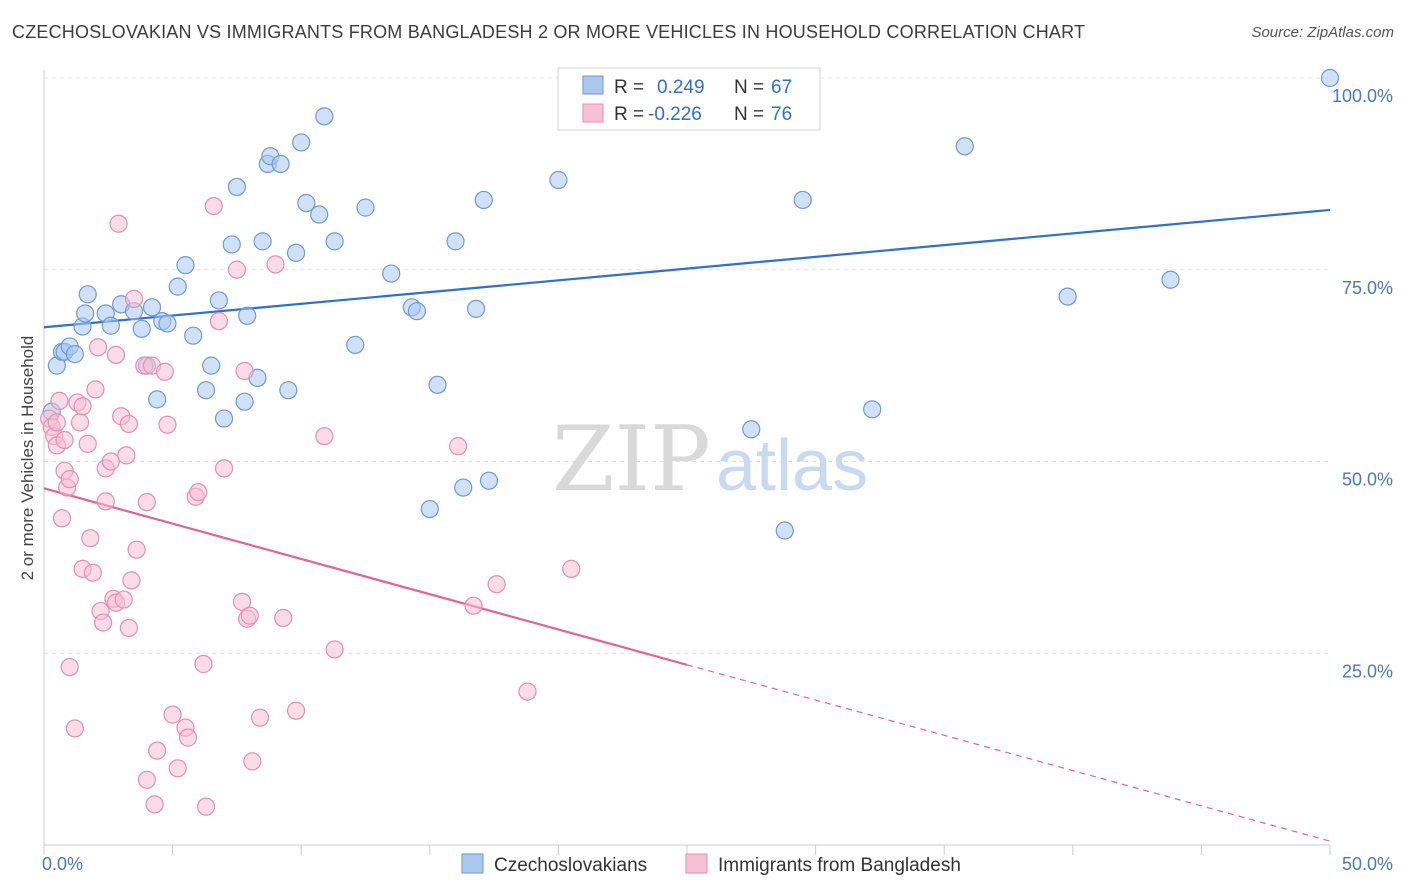 Image resolution: width=1406 pixels, height=892 pixels. What do you see at coordinates (1362, 96) in the screenshot?
I see `y-tick-label: 100.0%` at bounding box center [1362, 96].